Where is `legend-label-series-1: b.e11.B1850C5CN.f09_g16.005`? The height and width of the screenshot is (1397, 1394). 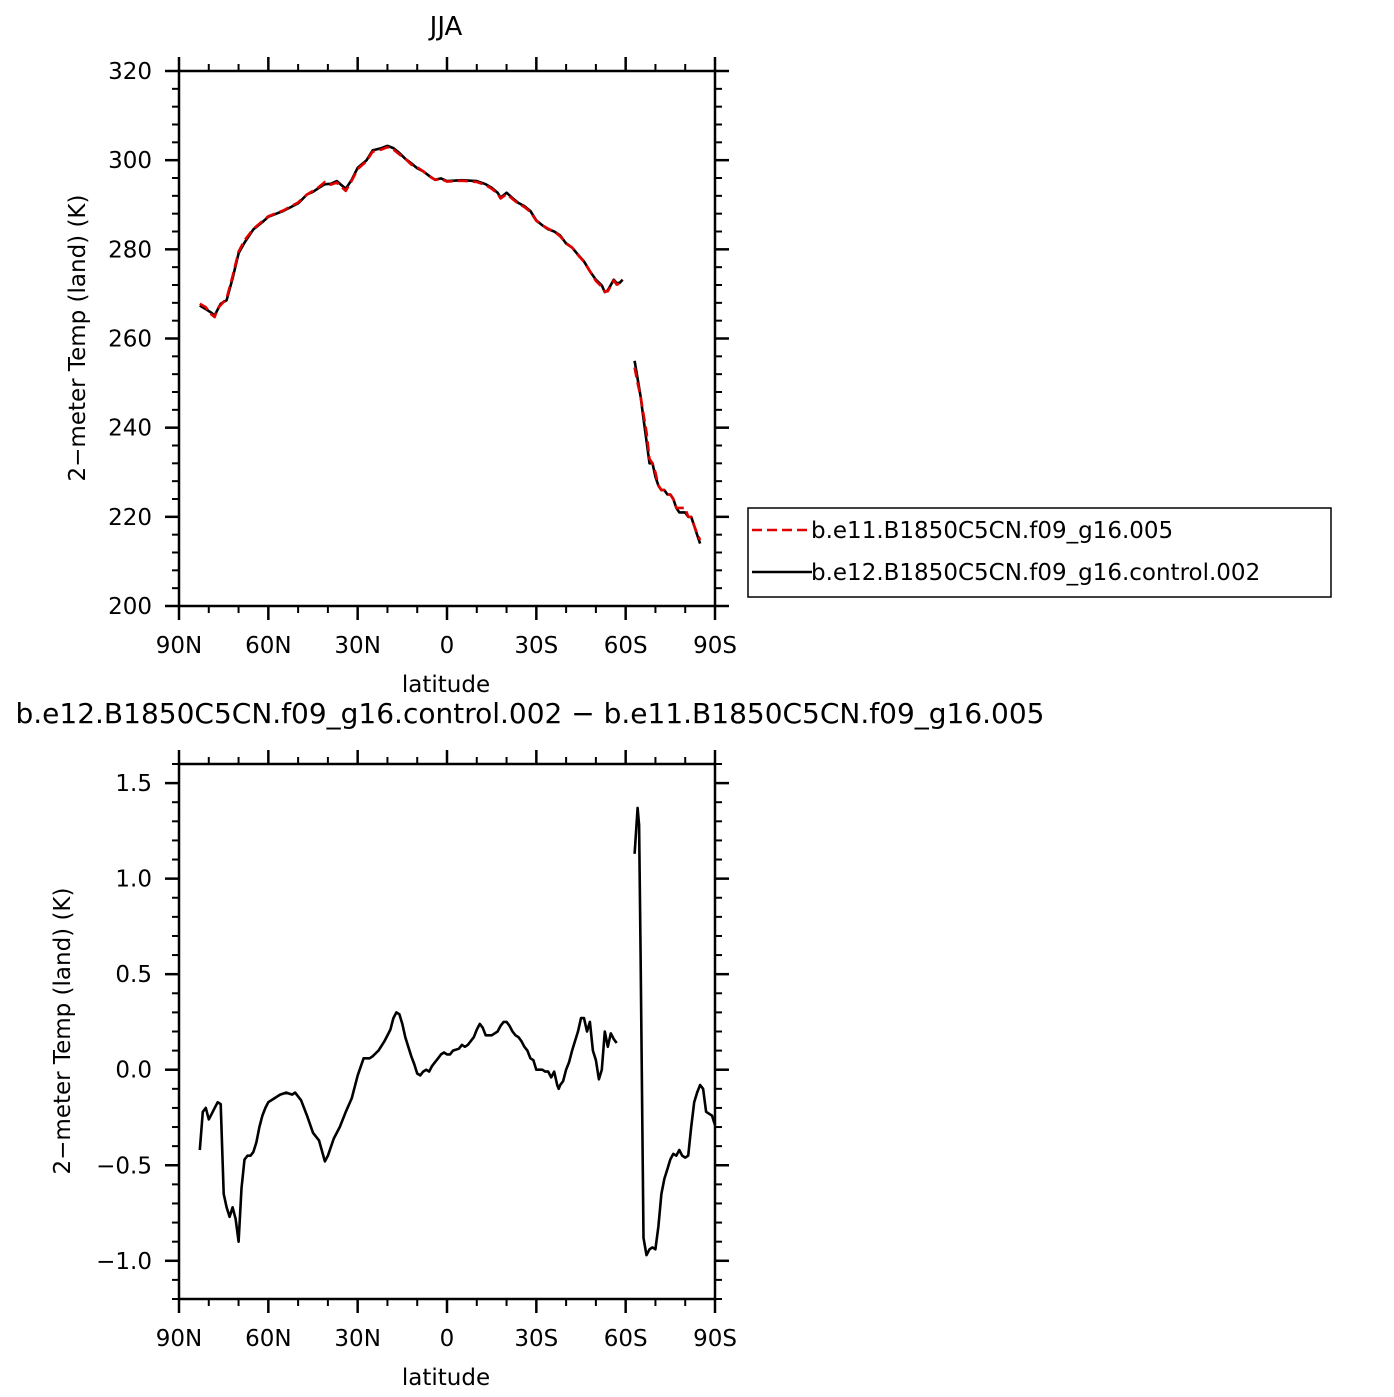 legend-label-series-1: b.e11.B1850C5CN.f09_g16.005 is located at coordinates (992, 531).